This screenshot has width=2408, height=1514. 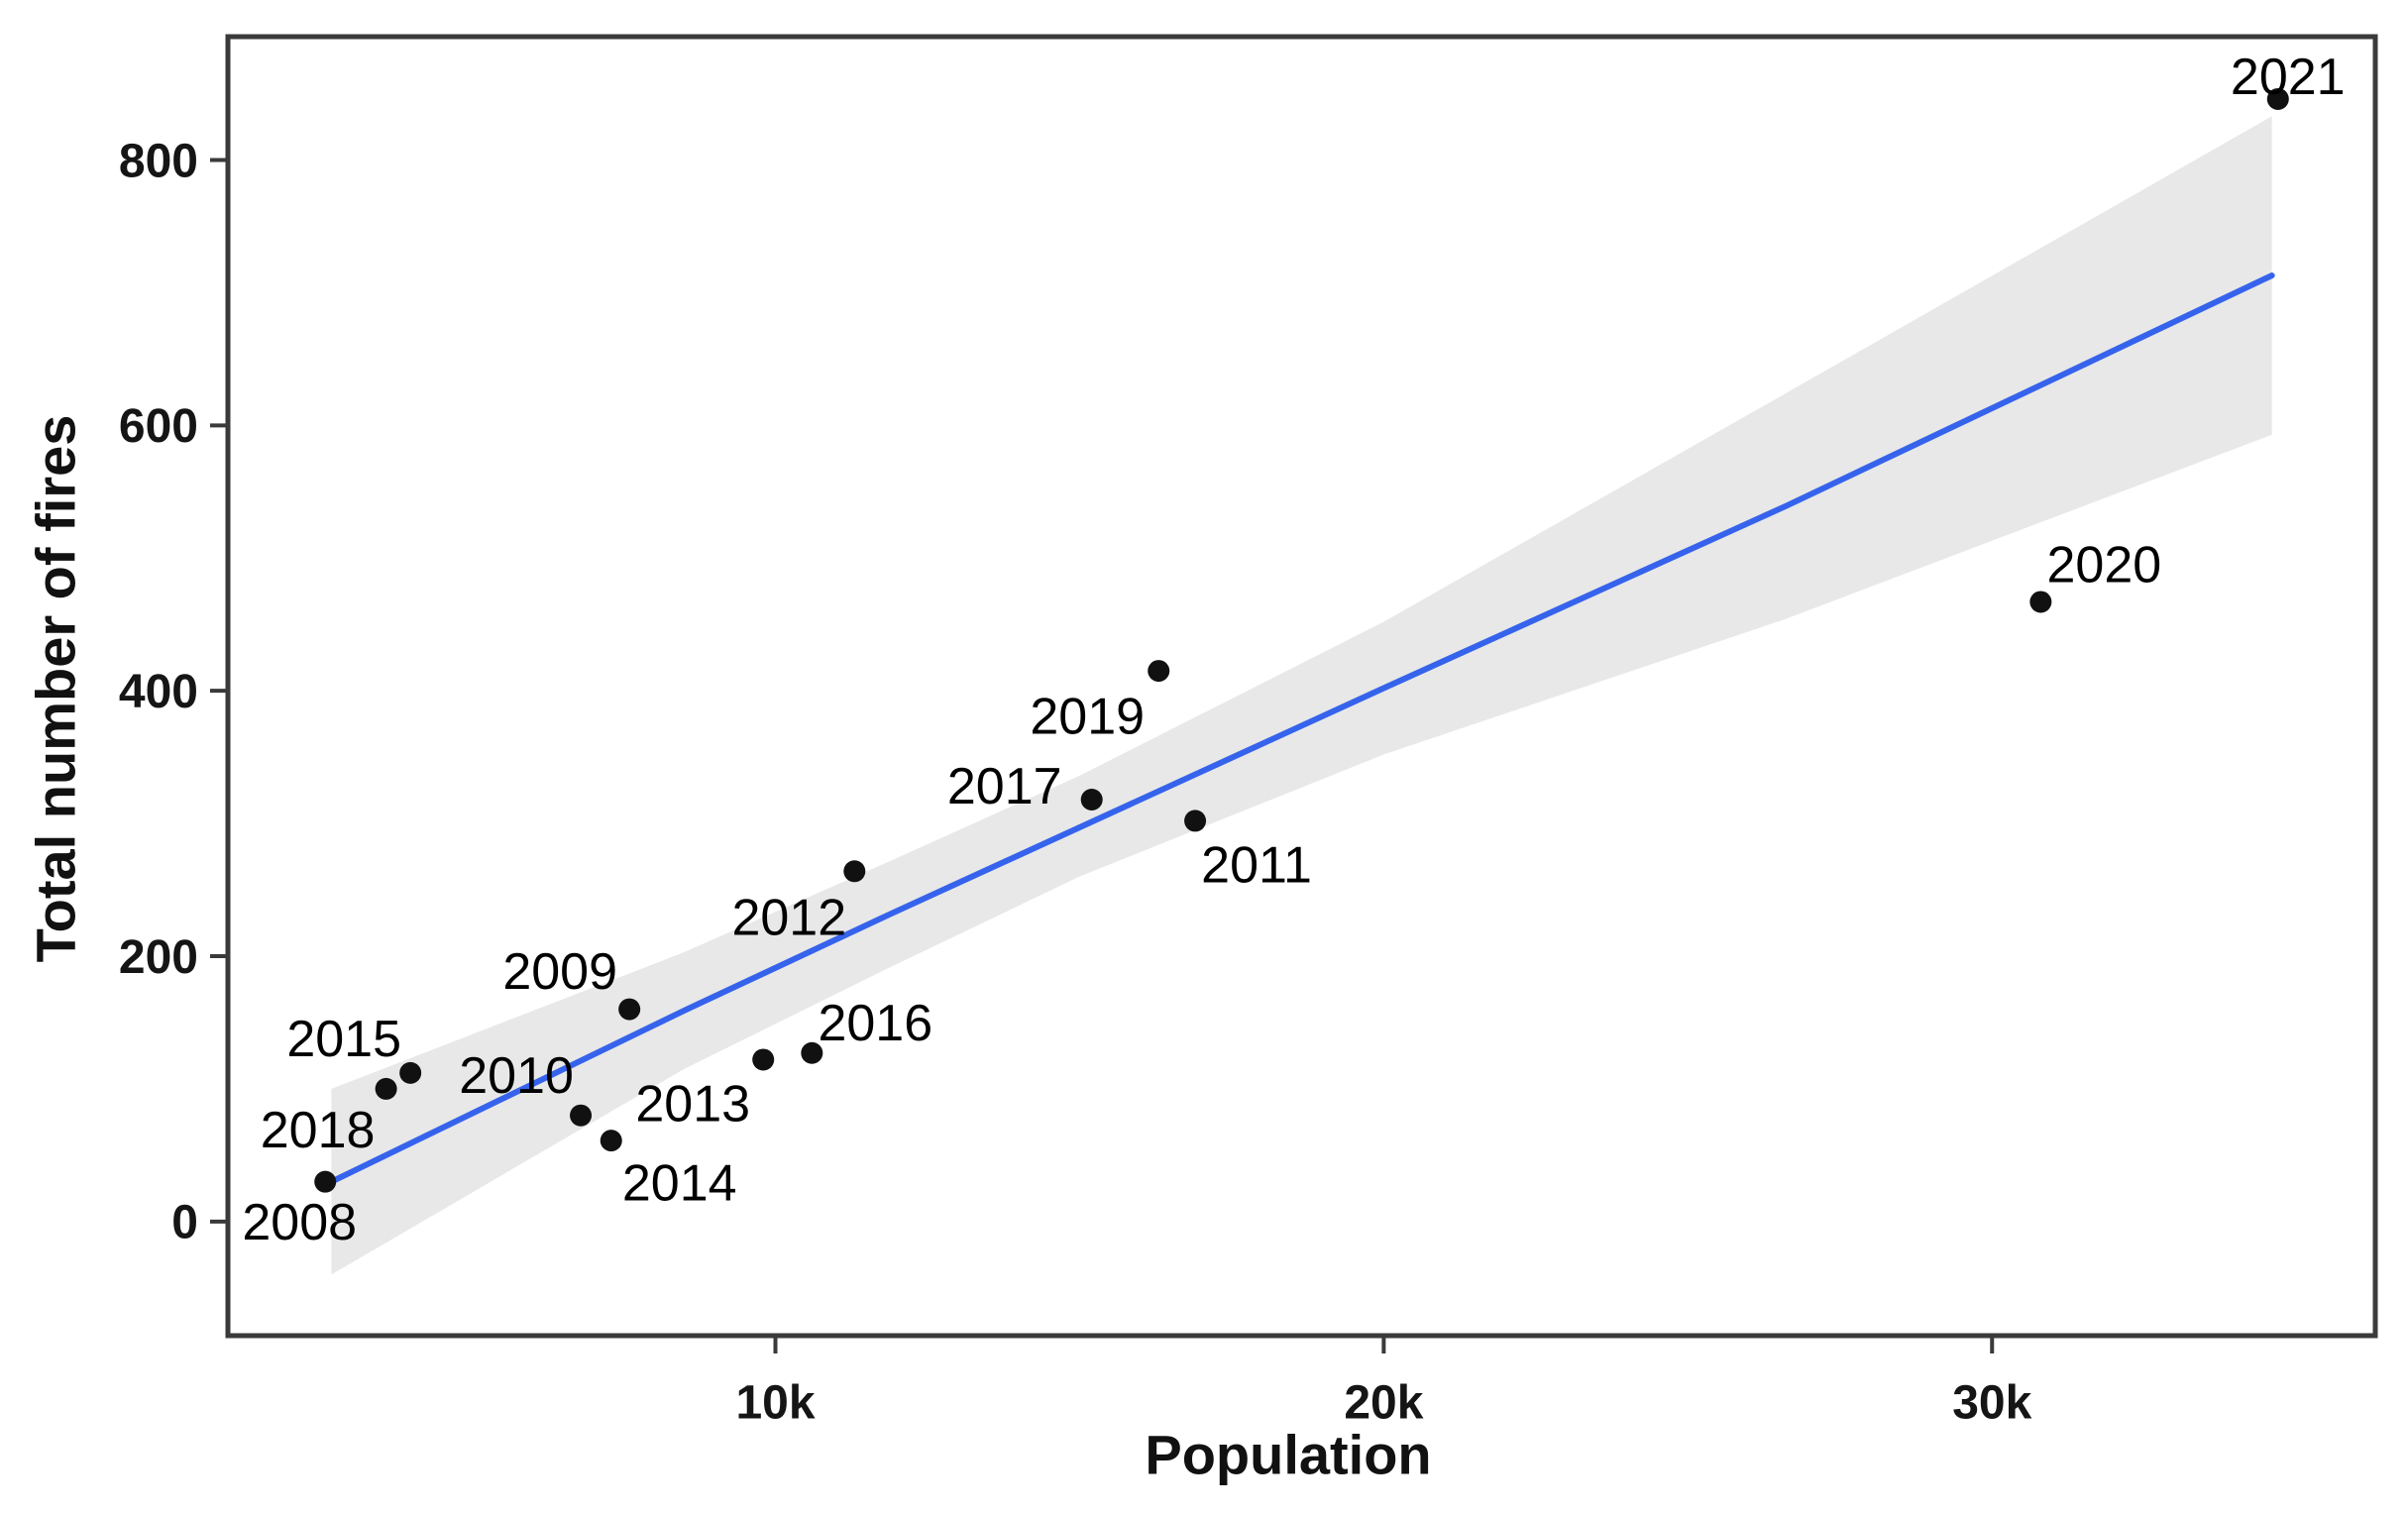 What do you see at coordinates (629, 1009) in the screenshot?
I see `data-point-2009` at bounding box center [629, 1009].